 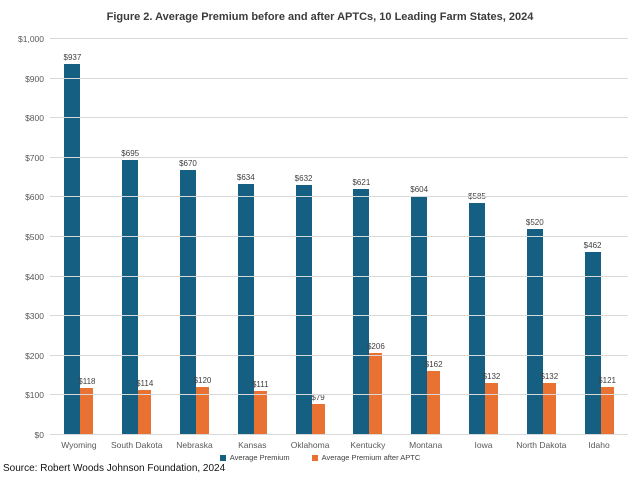 I want to click on legend-item-average-premium: Average Premium, so click(x=254, y=457).